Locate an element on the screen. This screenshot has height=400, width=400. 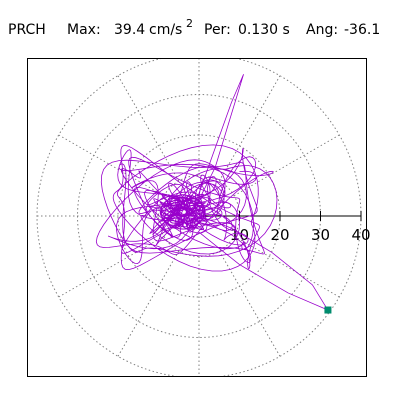
max-unit-exponent: 2 is located at coordinates (189, 23).